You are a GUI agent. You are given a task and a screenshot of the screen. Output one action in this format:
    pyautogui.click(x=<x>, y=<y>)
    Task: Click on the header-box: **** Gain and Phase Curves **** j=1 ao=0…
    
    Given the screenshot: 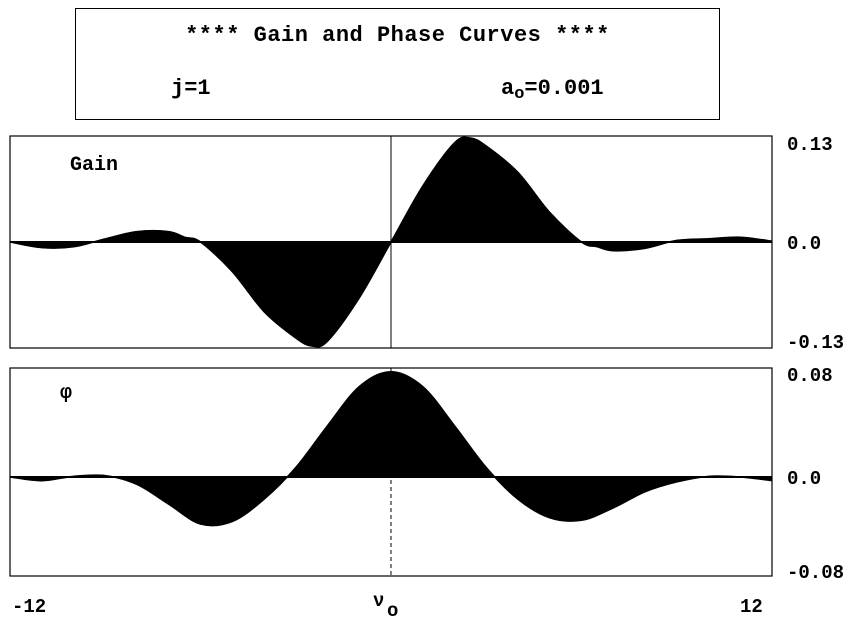 What is the action you would take?
    pyautogui.click(x=397, y=64)
    